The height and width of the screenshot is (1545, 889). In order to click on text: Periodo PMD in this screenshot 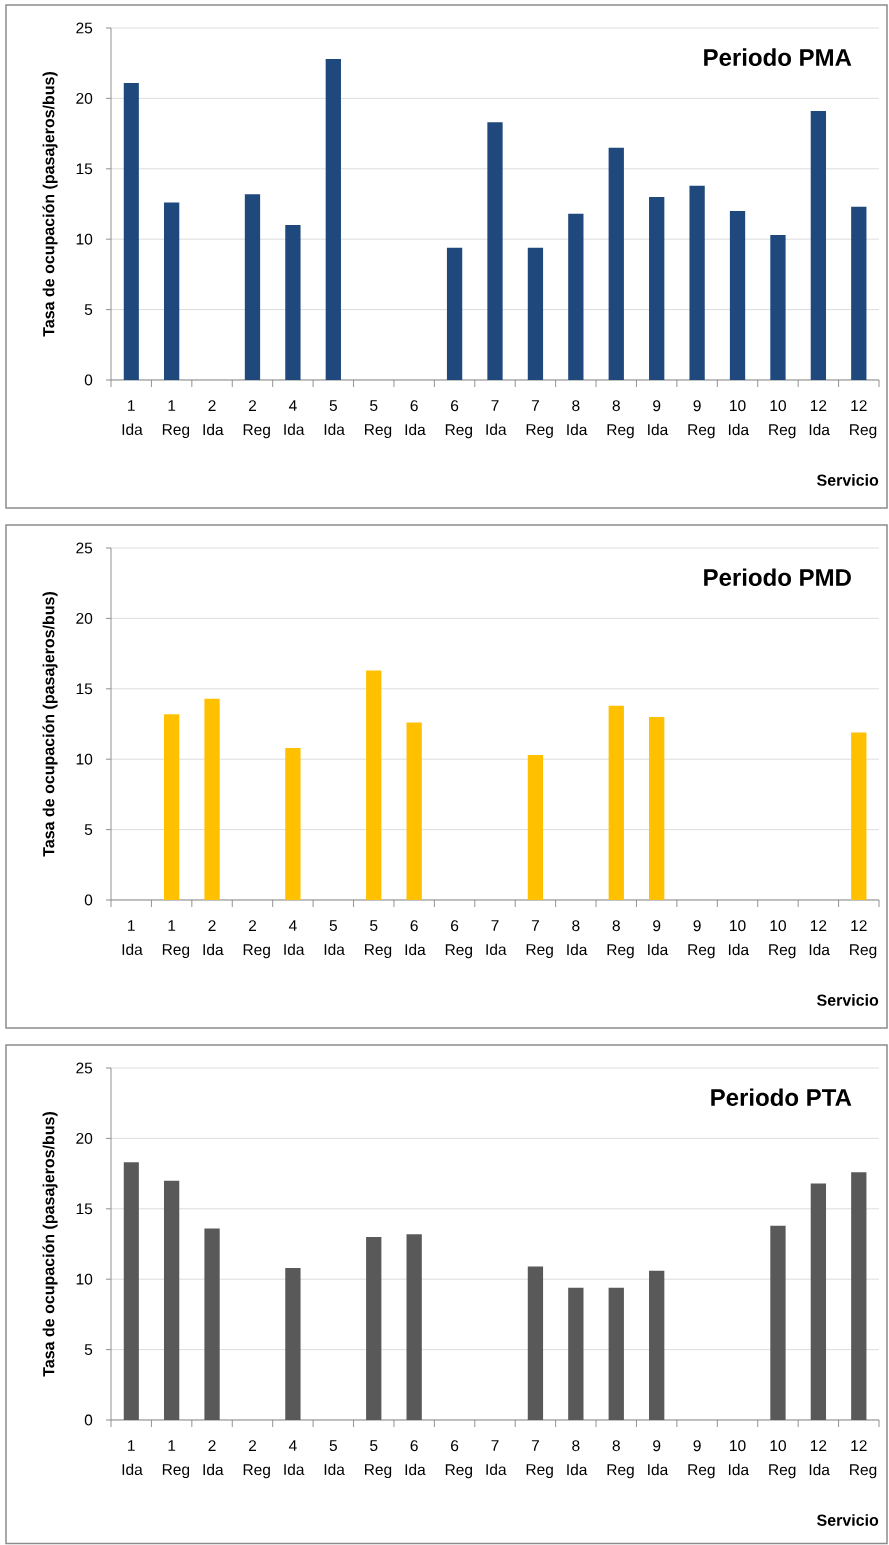, I will do `click(777, 577)`.